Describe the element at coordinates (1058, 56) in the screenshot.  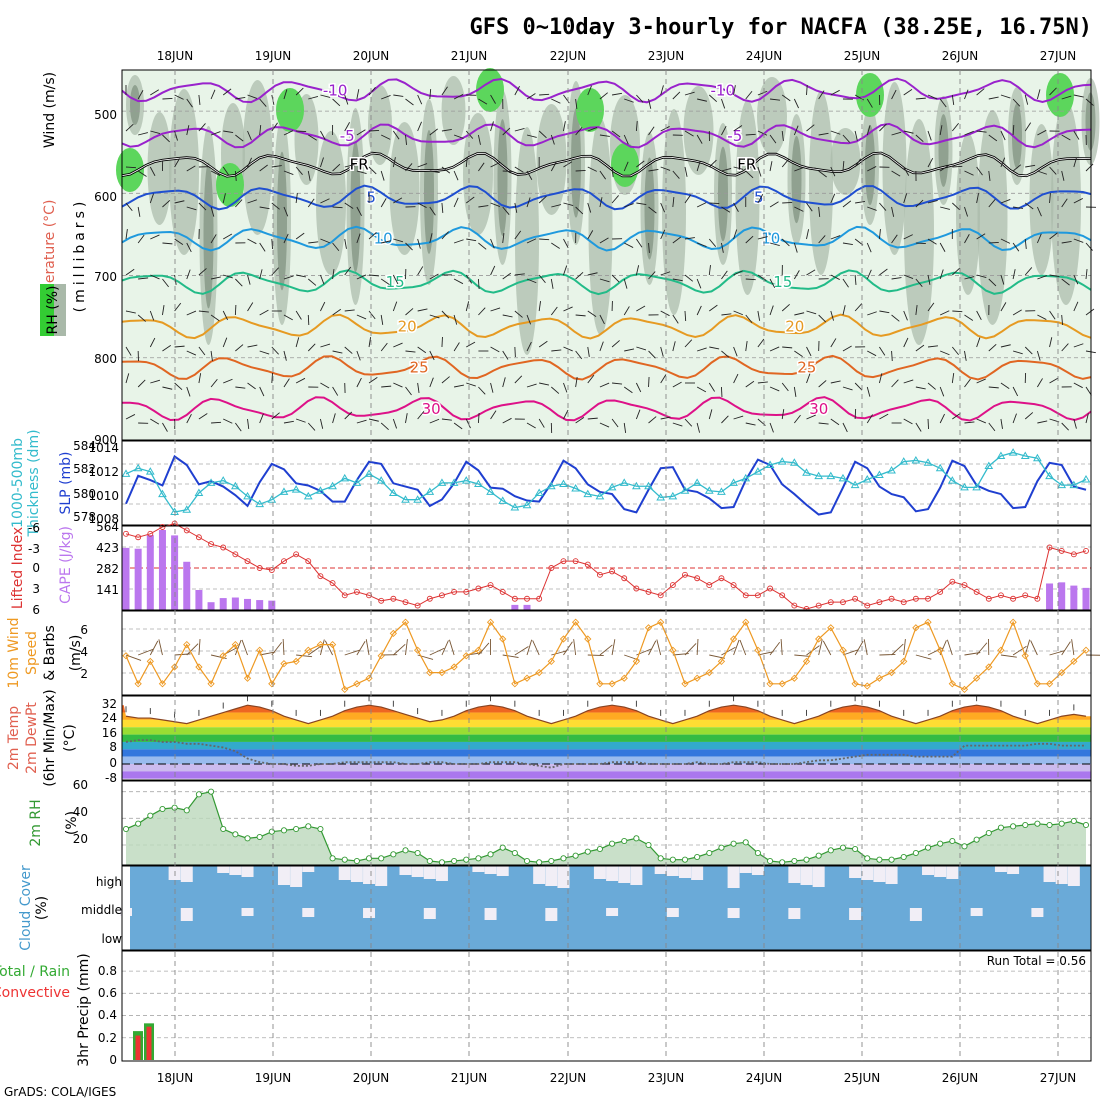
I see `date-tick-top: 27JUN` at that location.